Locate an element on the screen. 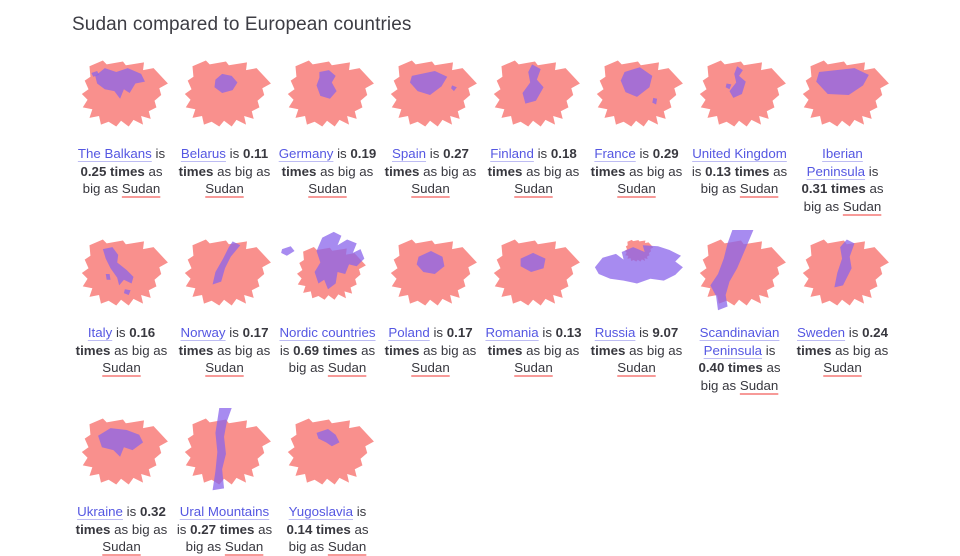 The width and height of the screenshot is (960, 556). country-link: Poland is located at coordinates (409, 332).